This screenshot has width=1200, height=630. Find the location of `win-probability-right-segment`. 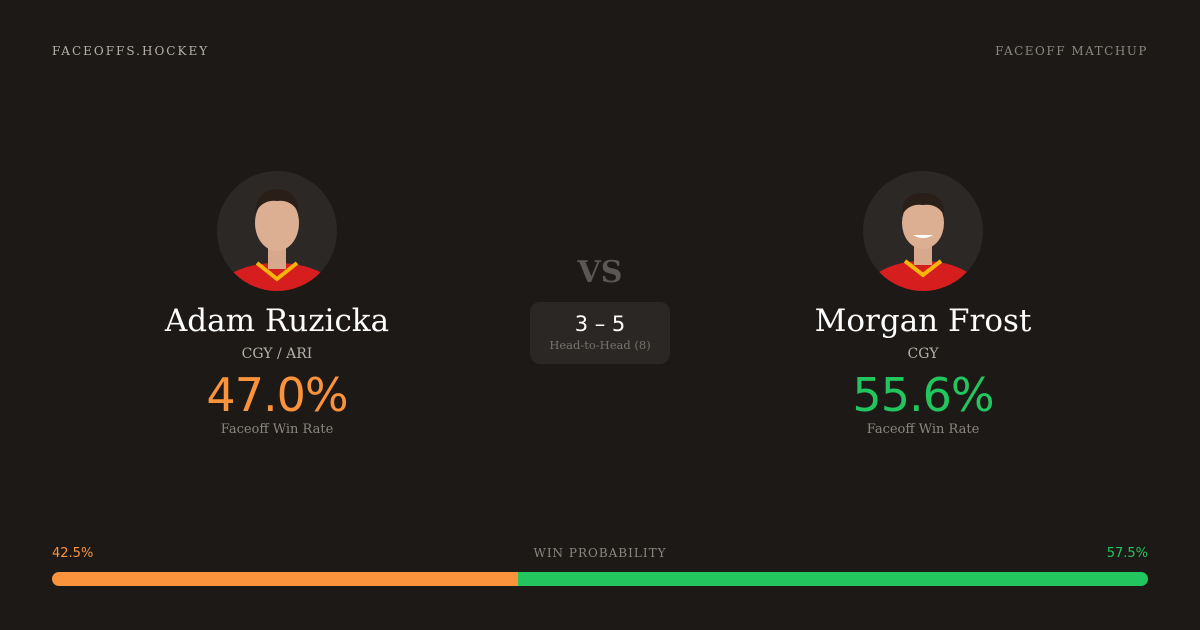

win-probability-right-segment is located at coordinates (832, 579).